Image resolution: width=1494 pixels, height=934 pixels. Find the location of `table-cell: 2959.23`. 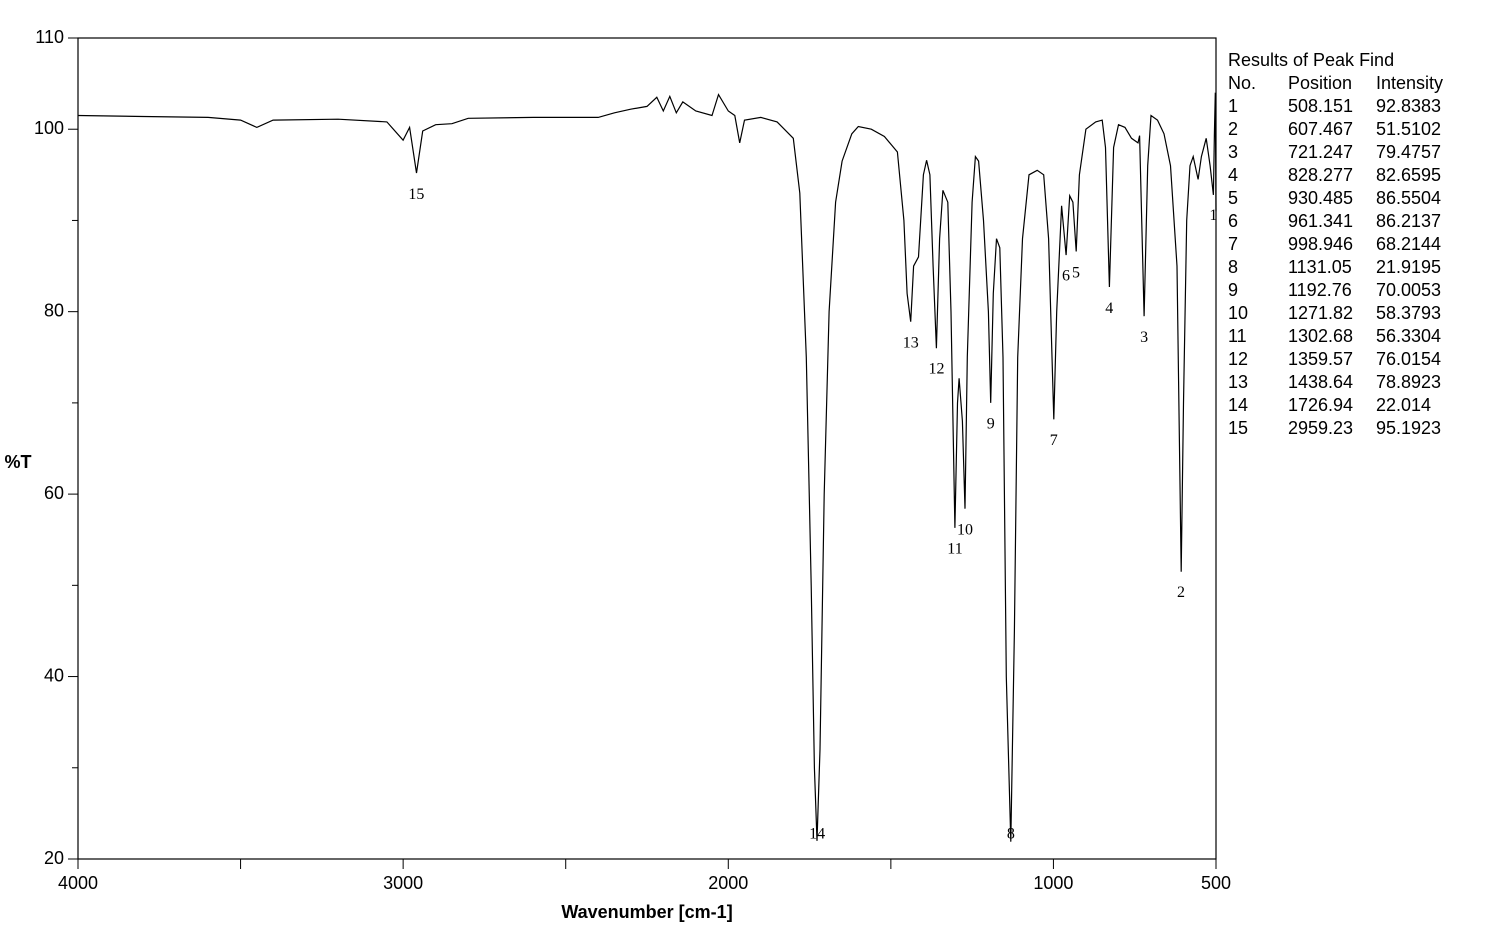

table-cell: 2959.23 is located at coordinates (1320, 428).